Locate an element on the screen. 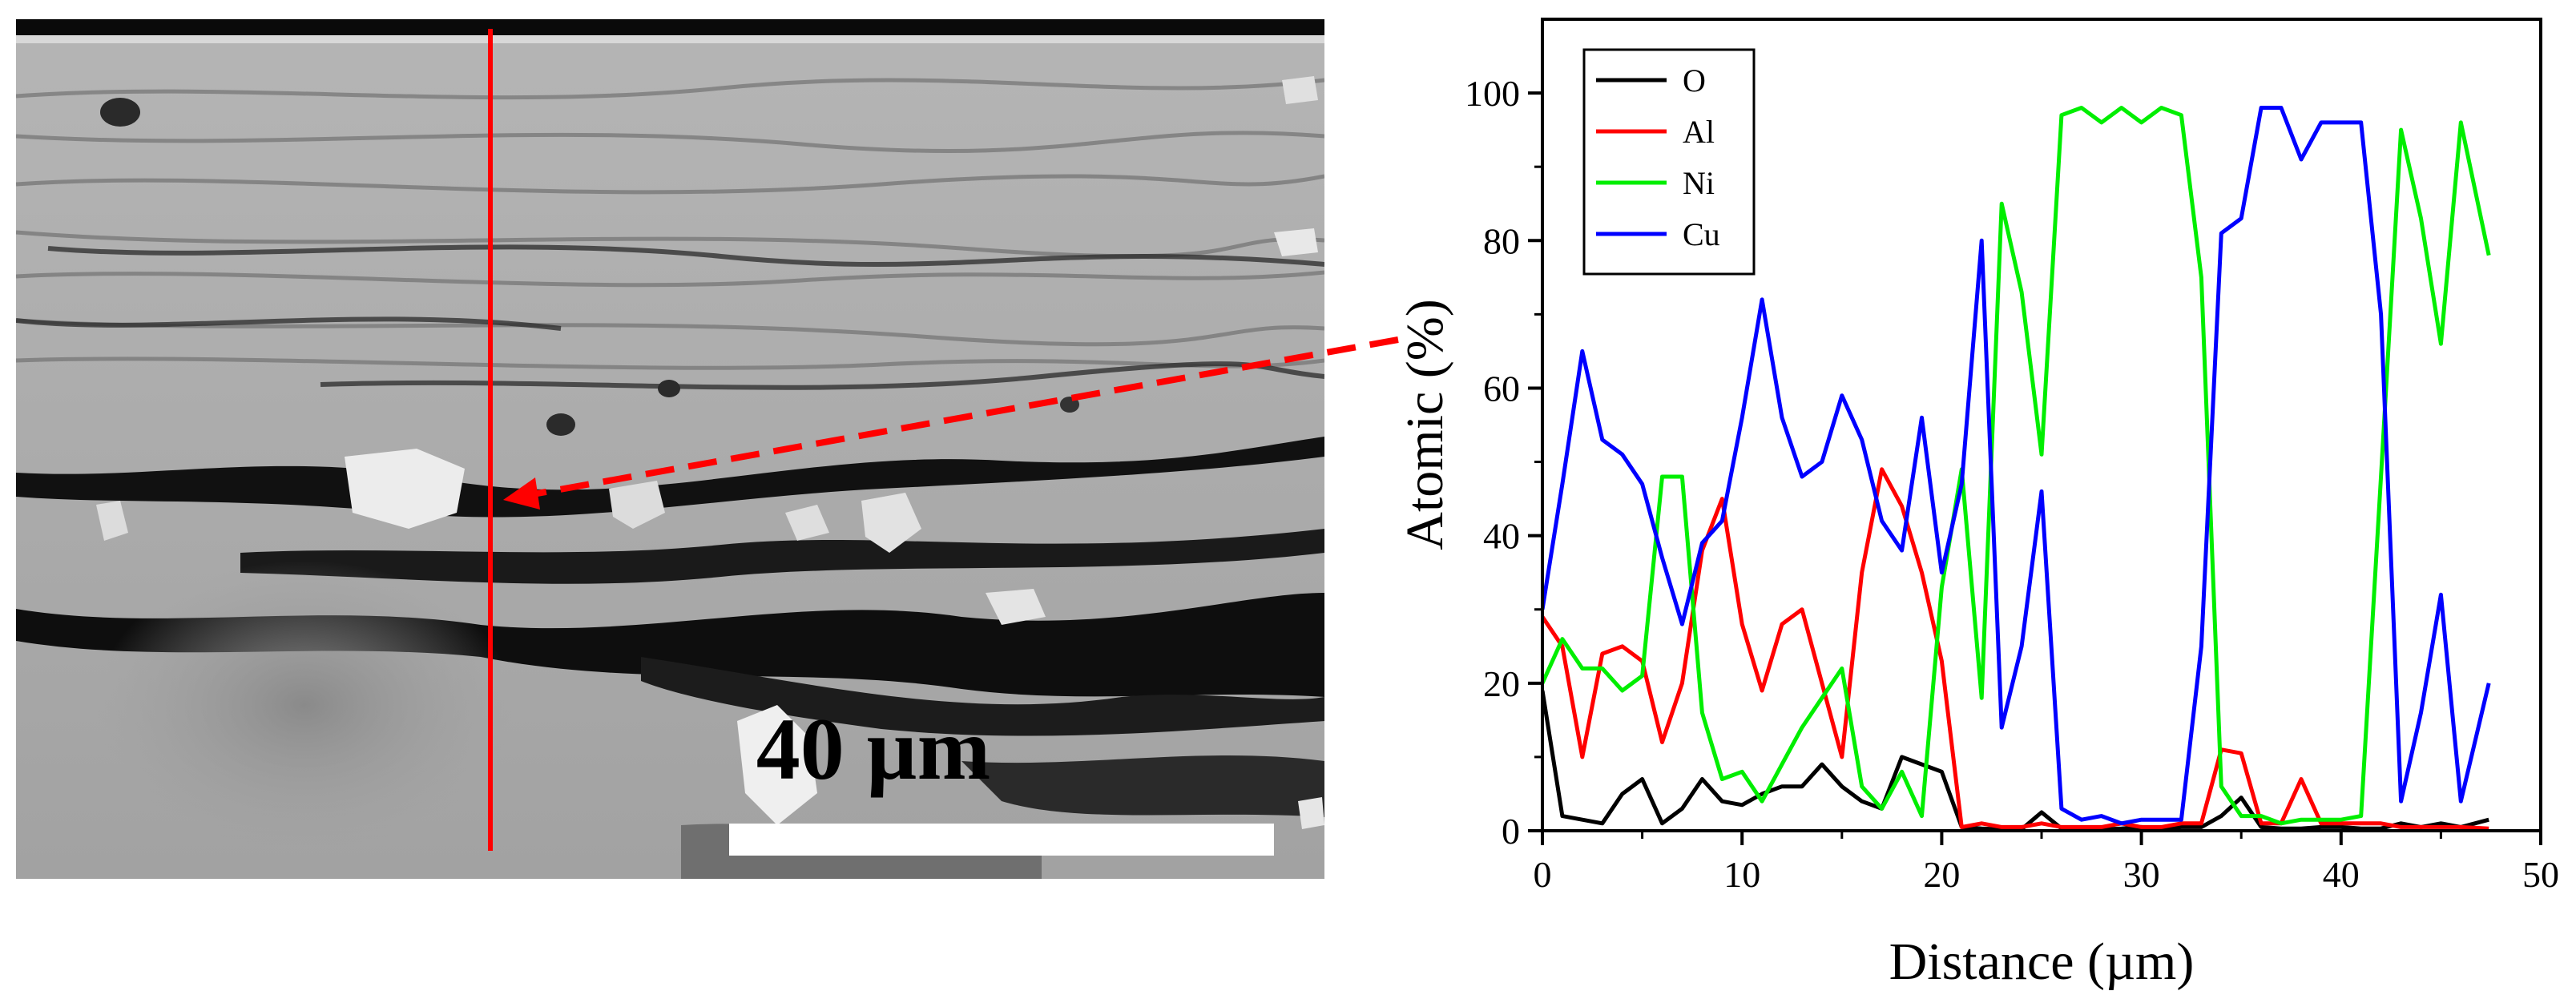  series-line-al is located at coordinates (2015, 649).